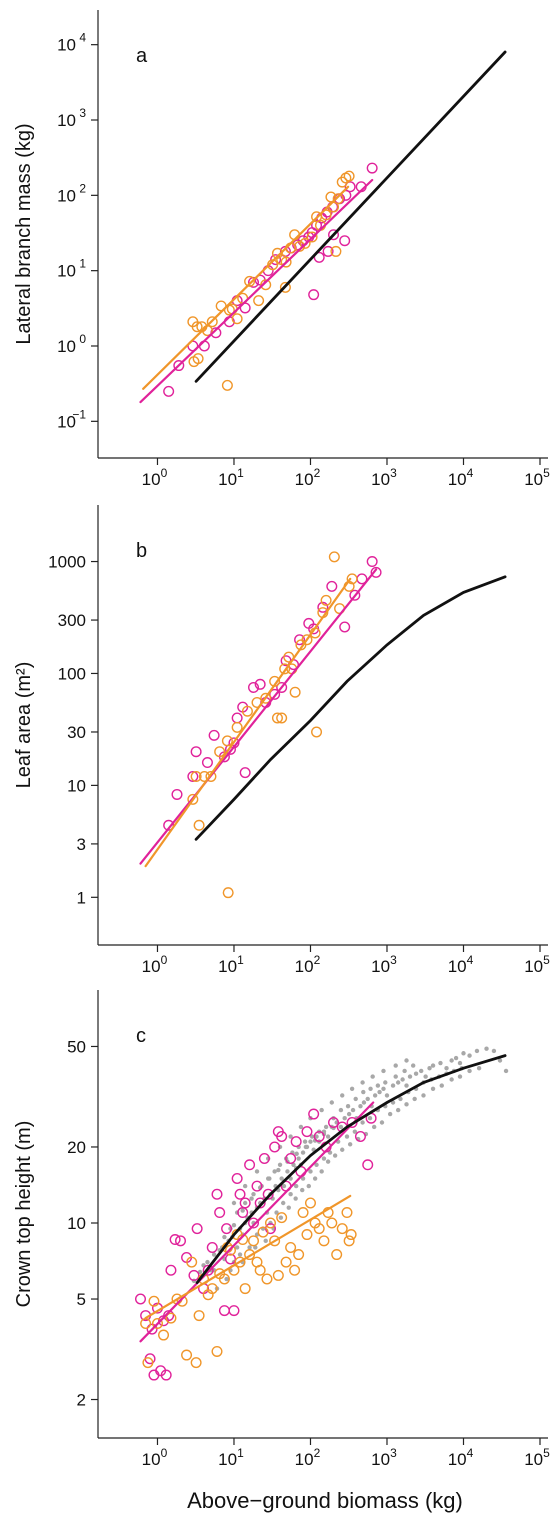  I want to click on y-tick-label: 30, so click(76, 732).